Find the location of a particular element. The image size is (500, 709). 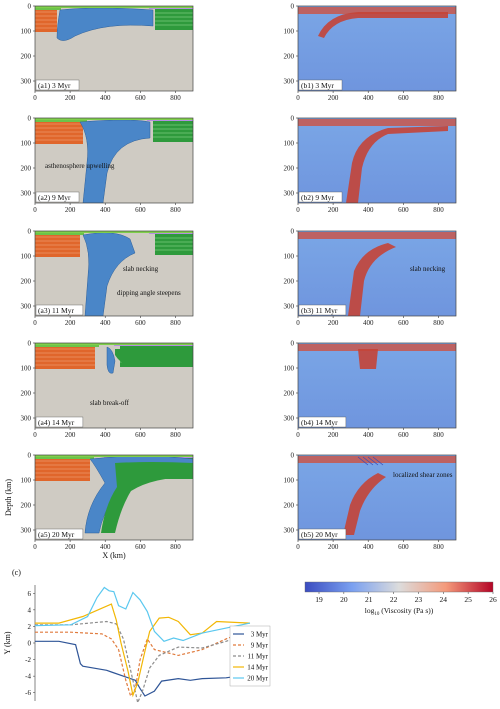

strong-lithosphere is located at coordinates (377, 459).